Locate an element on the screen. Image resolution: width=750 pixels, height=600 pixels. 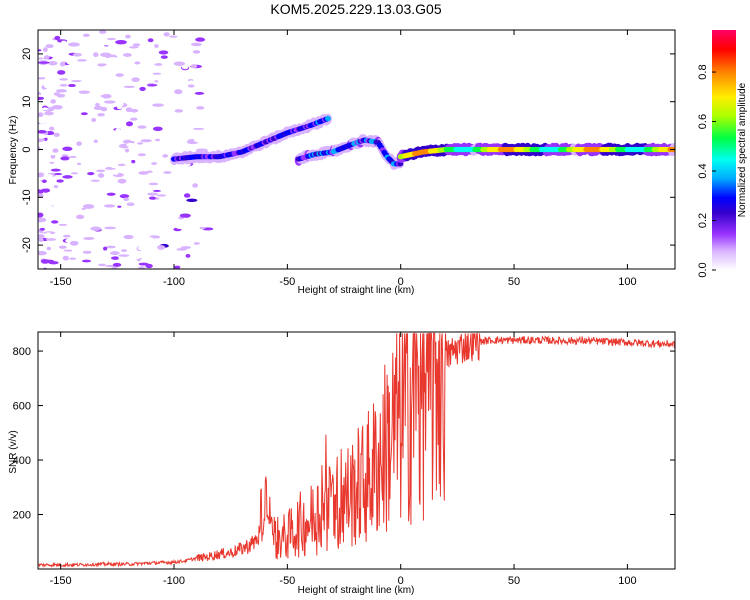
snr-x-tick-label: -50 is located at coordinates (287, 581).